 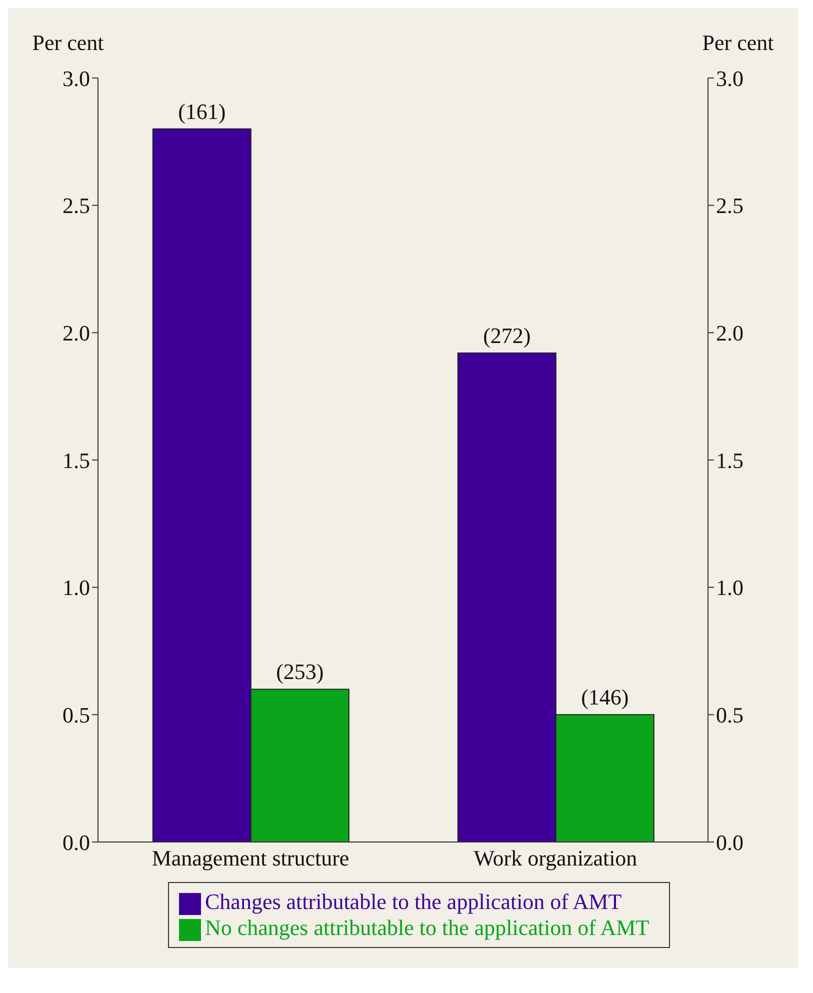 I want to click on y-tick-label: 1.5, so click(x=76, y=460).